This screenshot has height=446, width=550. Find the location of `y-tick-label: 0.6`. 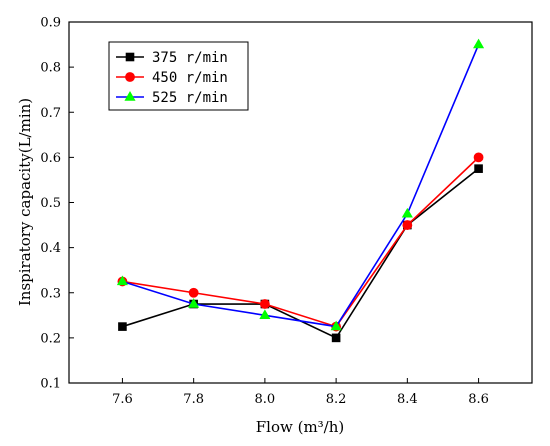

y-tick-label: 0.6 is located at coordinates (50, 158).